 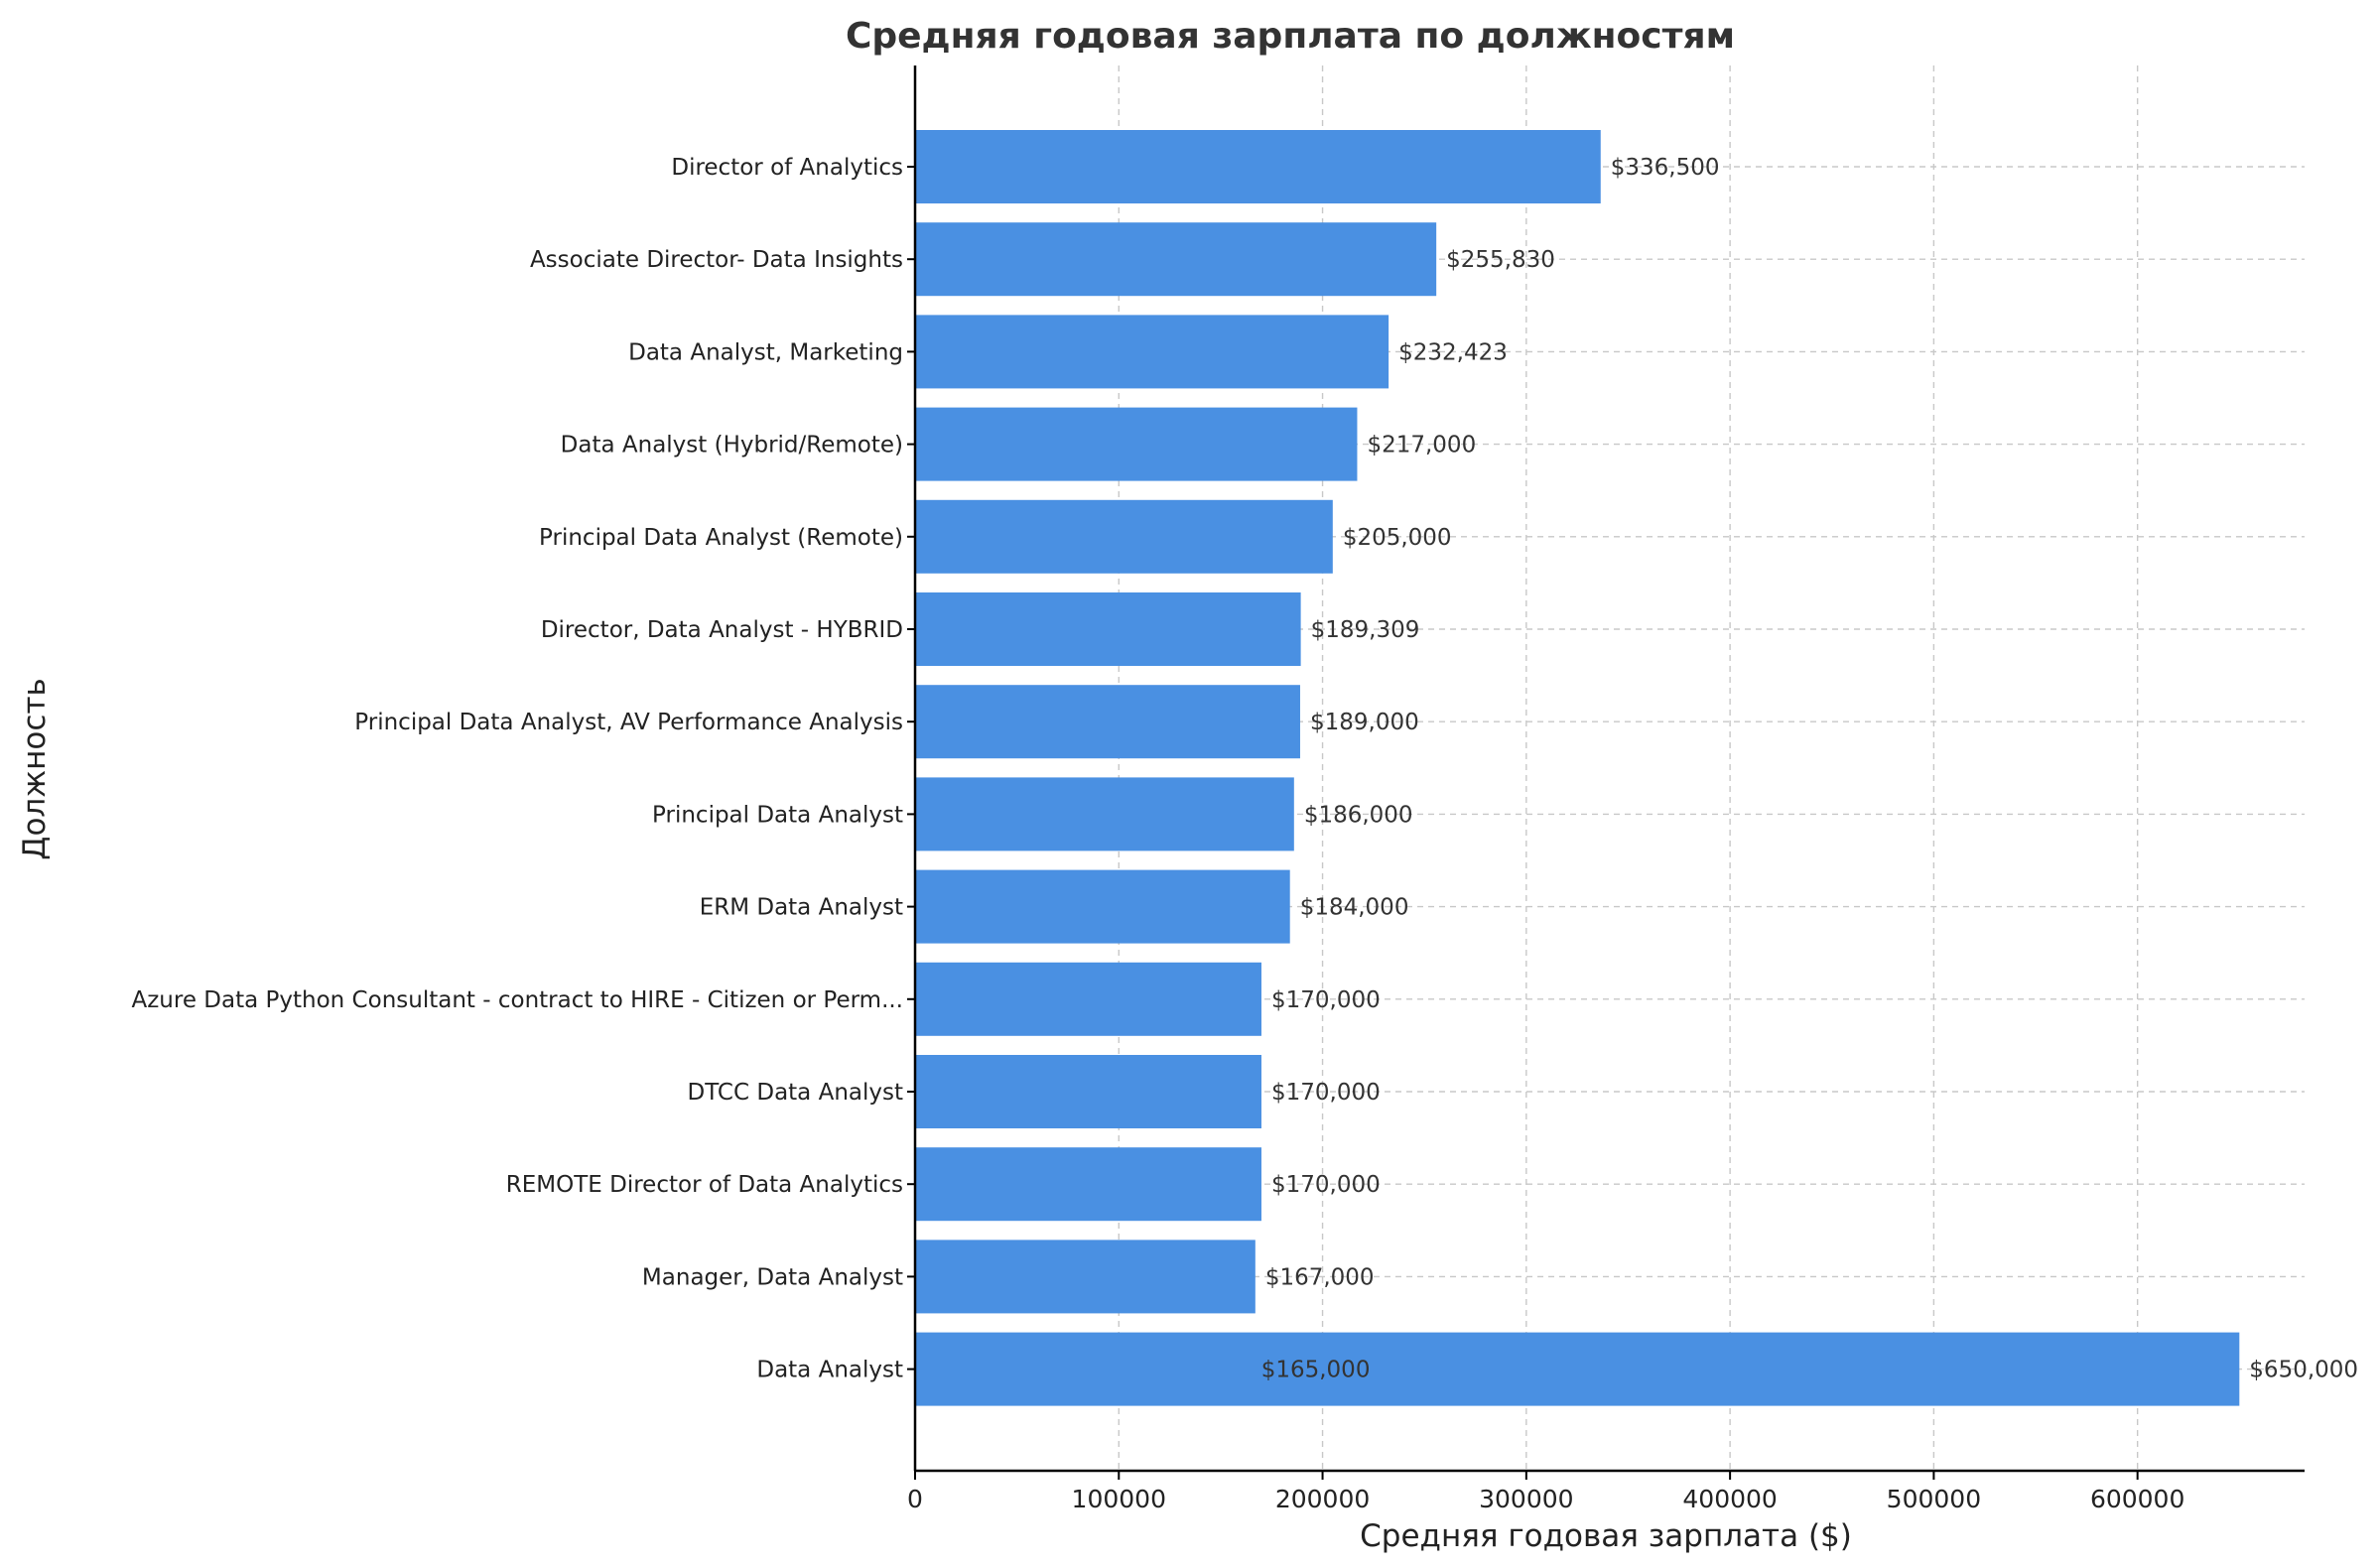 What do you see at coordinates (801, 908) in the screenshot?
I see `y-tick-label: ERM Data Analyst` at bounding box center [801, 908].